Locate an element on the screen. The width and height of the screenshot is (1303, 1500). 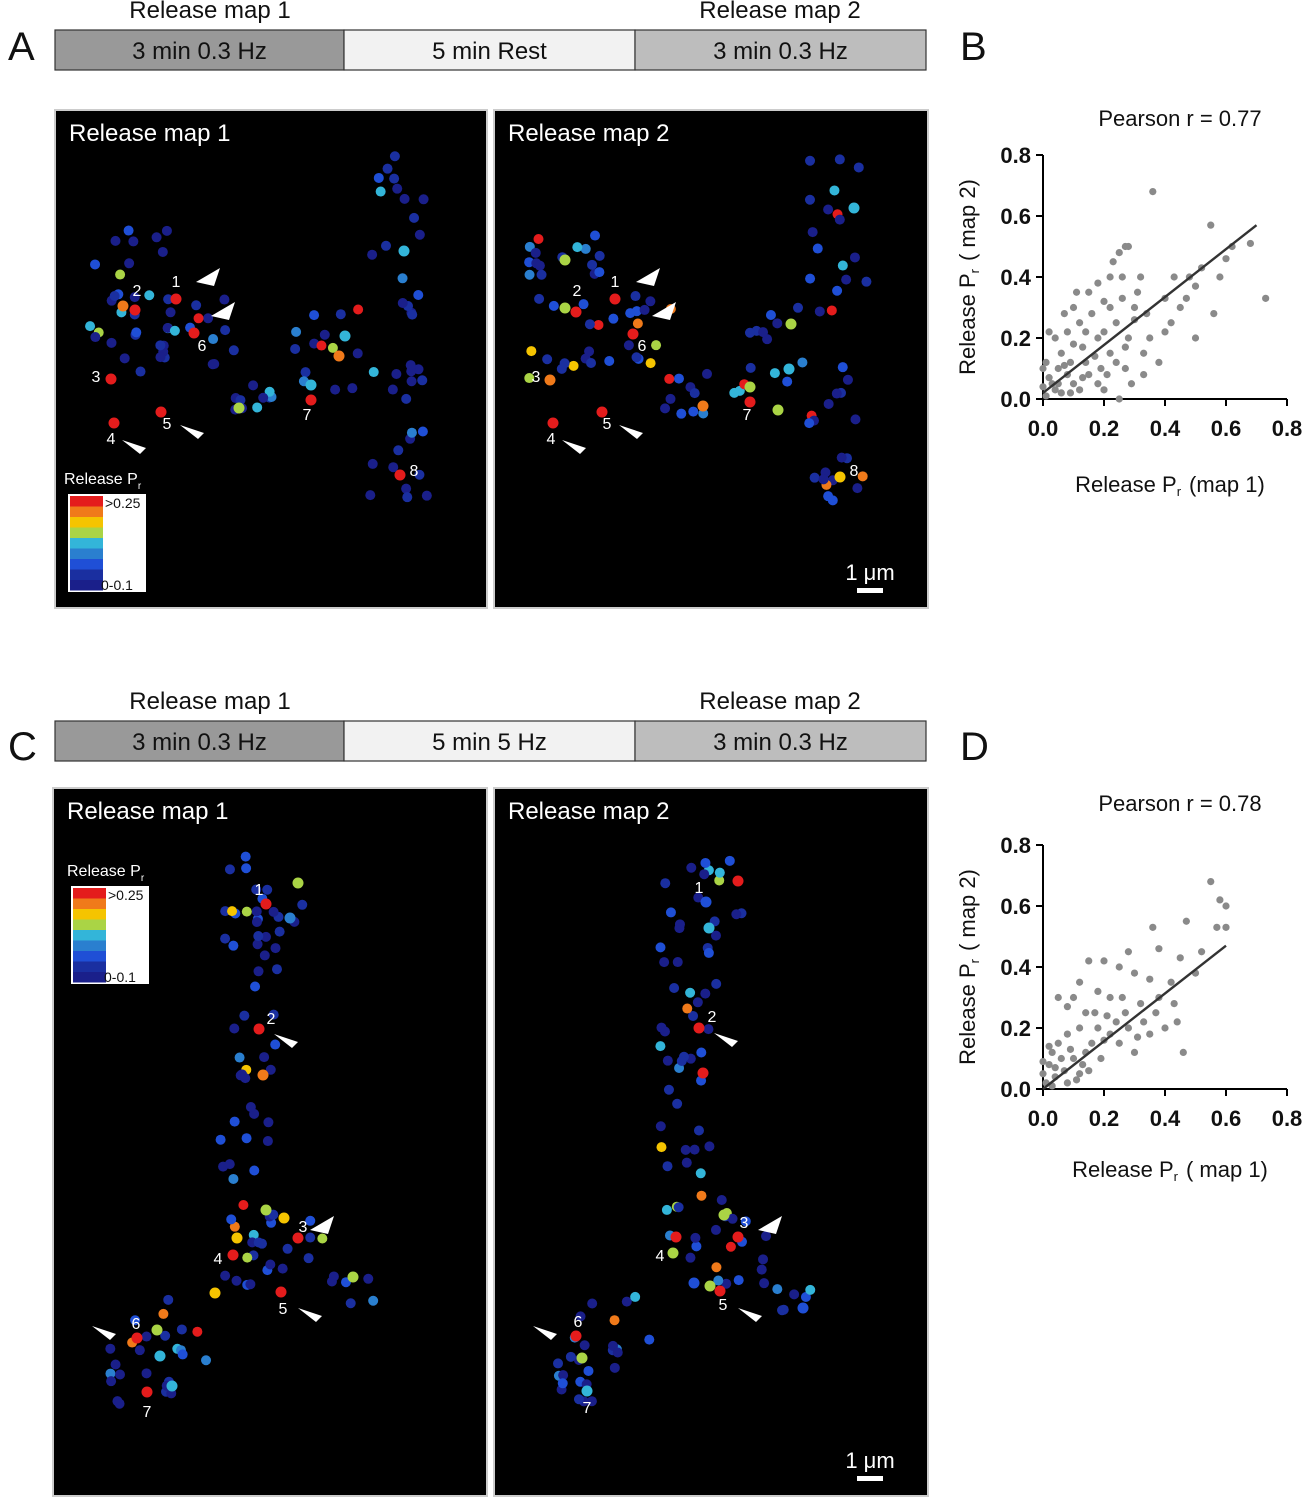
y-tick-label: 0.6 is located at coordinates (1015, 216).